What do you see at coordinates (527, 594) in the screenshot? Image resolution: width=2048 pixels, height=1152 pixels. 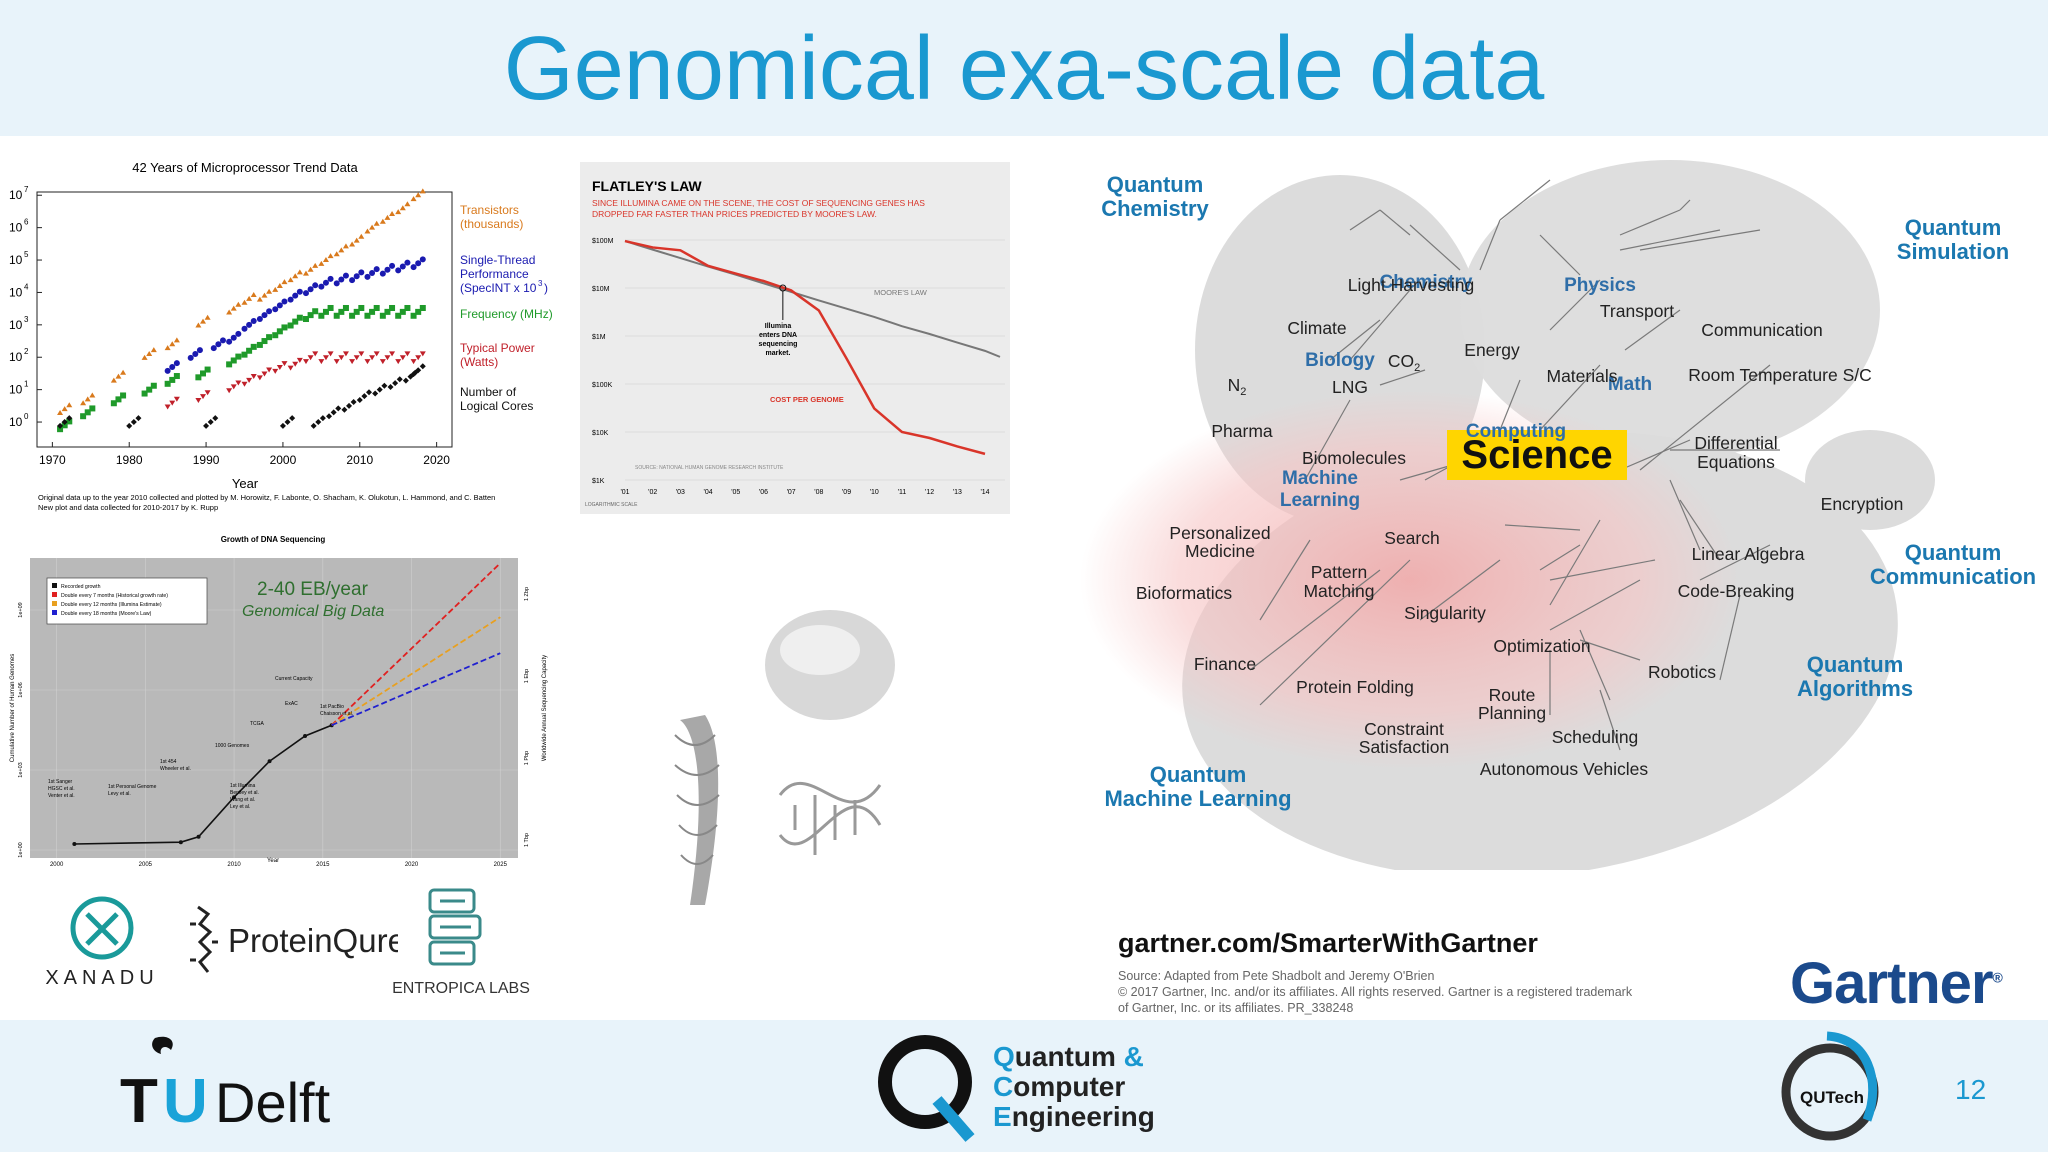 I see `dna-y-right-tick-label: 1 Zbp` at bounding box center [527, 594].